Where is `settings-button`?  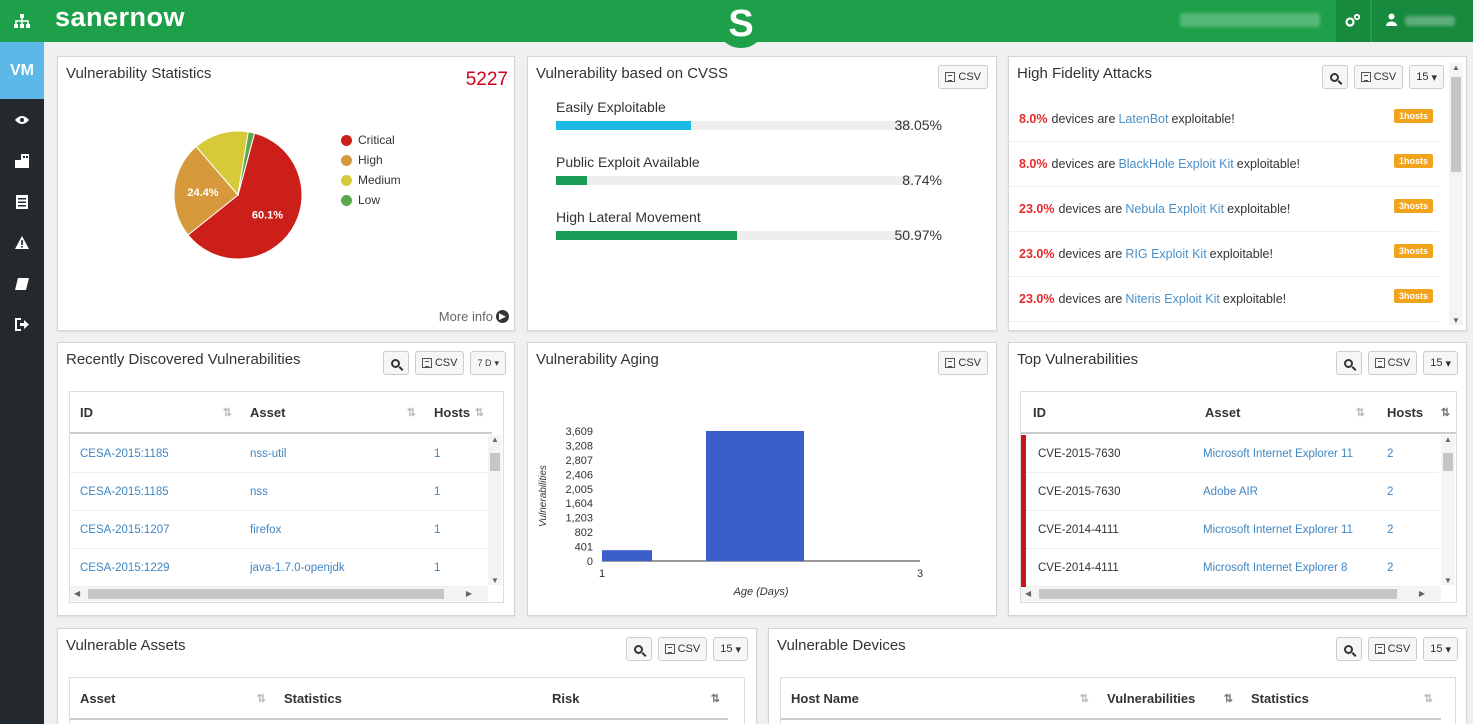 settings-button is located at coordinates (1353, 21).